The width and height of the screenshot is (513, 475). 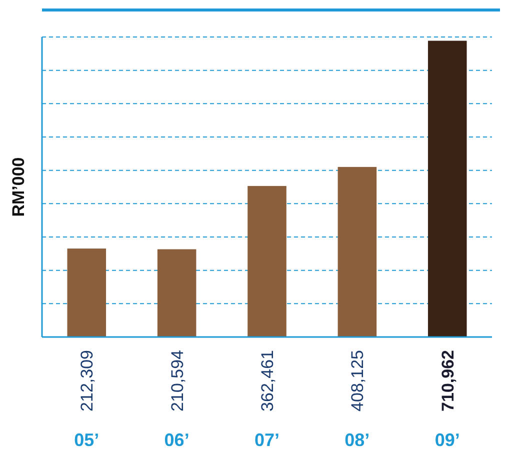 I want to click on x-tick-label: 06’, so click(x=177, y=440).